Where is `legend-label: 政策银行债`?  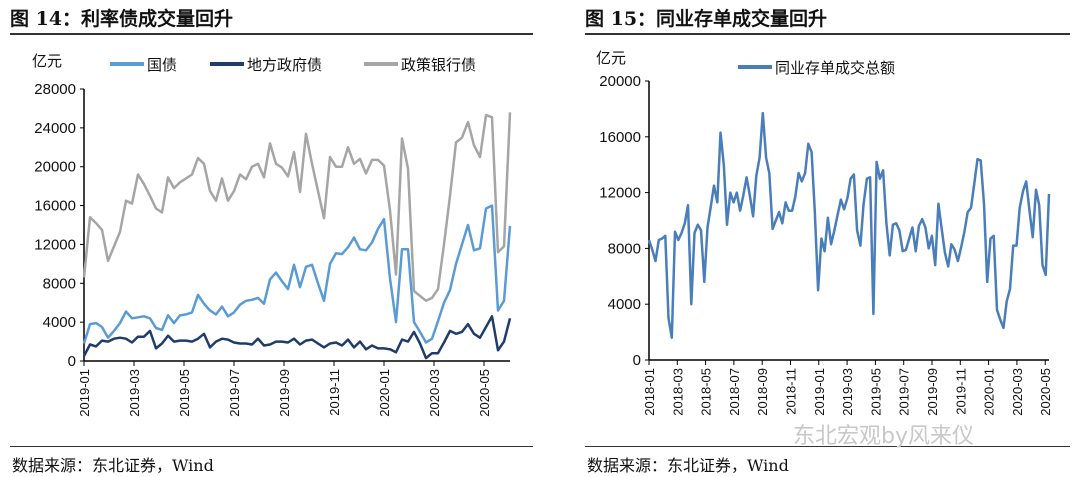
legend-label: 政策银行债 is located at coordinates (438, 65).